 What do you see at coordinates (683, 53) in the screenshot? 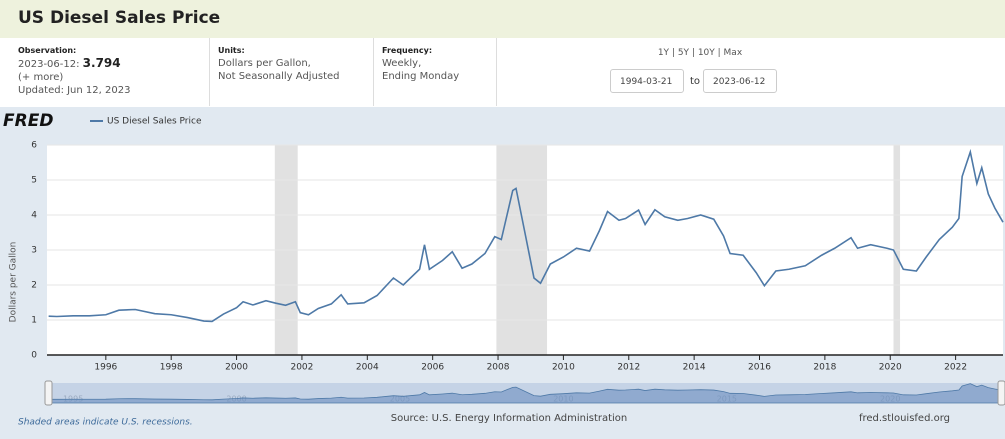
I see `range-button: 5Y` at bounding box center [683, 53].